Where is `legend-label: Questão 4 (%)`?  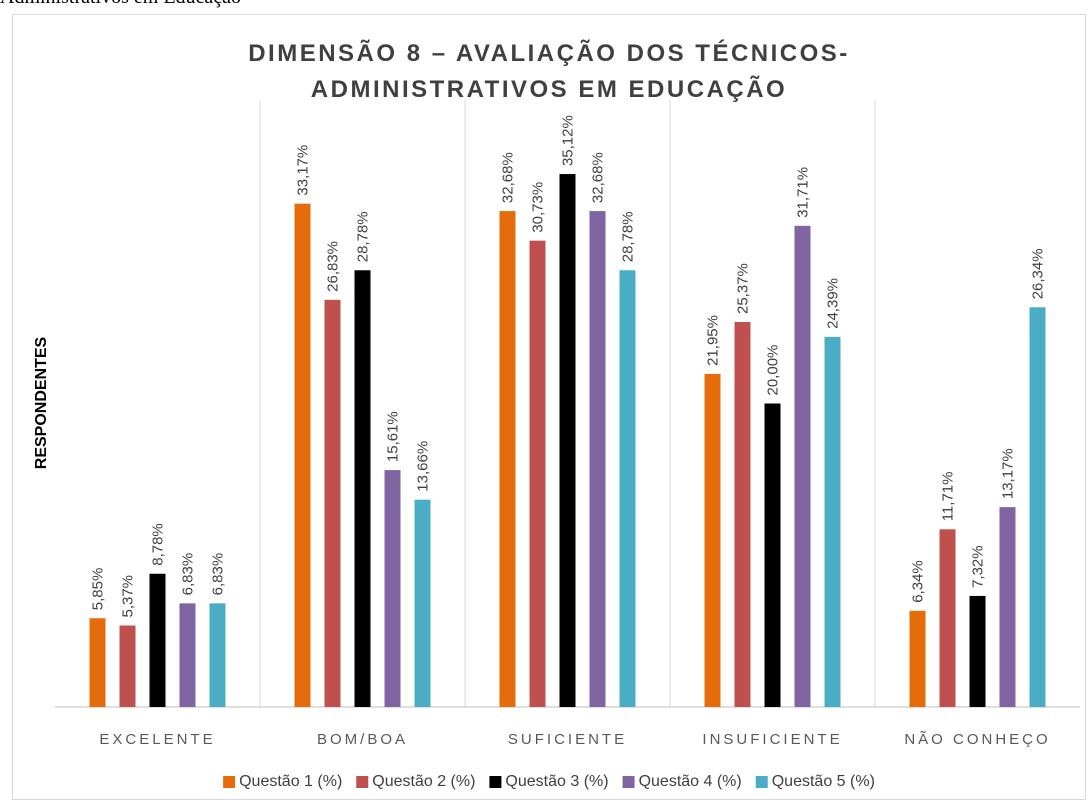
legend-label: Questão 4 (%) is located at coordinates (690, 781).